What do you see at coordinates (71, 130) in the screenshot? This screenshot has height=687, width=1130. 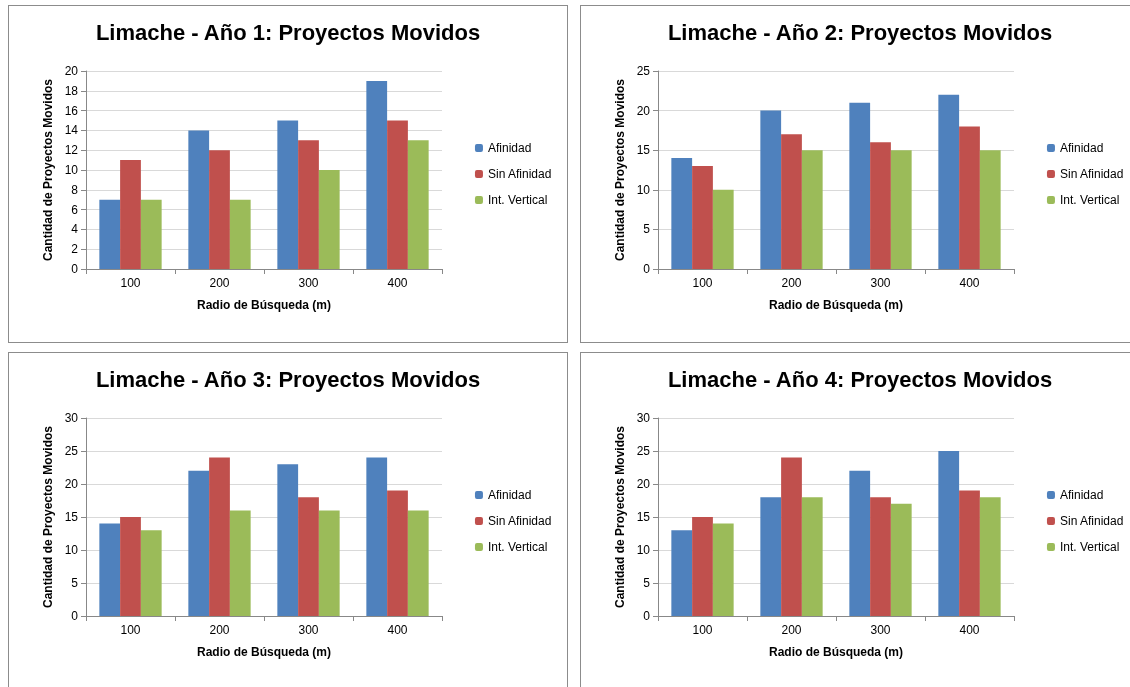 I see `y-tick-label: 14` at bounding box center [71, 130].